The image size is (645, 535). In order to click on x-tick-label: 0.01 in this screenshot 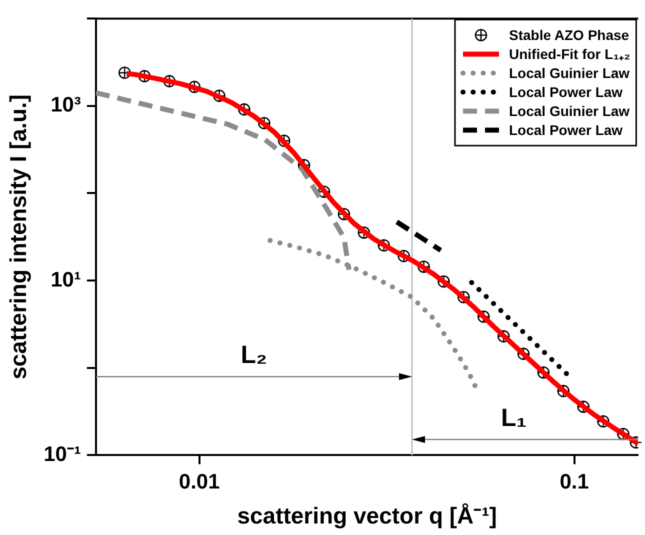, I will do `click(199, 482)`.